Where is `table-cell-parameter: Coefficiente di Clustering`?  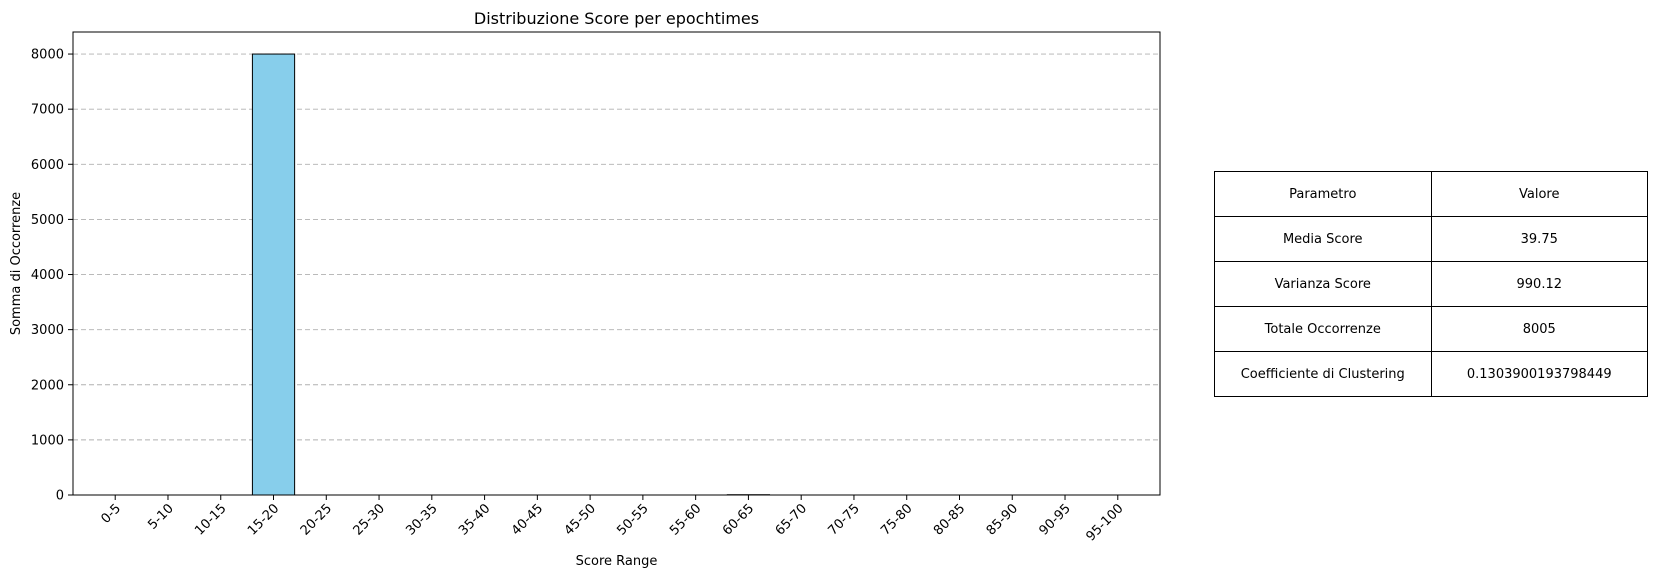 table-cell-parameter: Coefficiente di Clustering is located at coordinates (1323, 374).